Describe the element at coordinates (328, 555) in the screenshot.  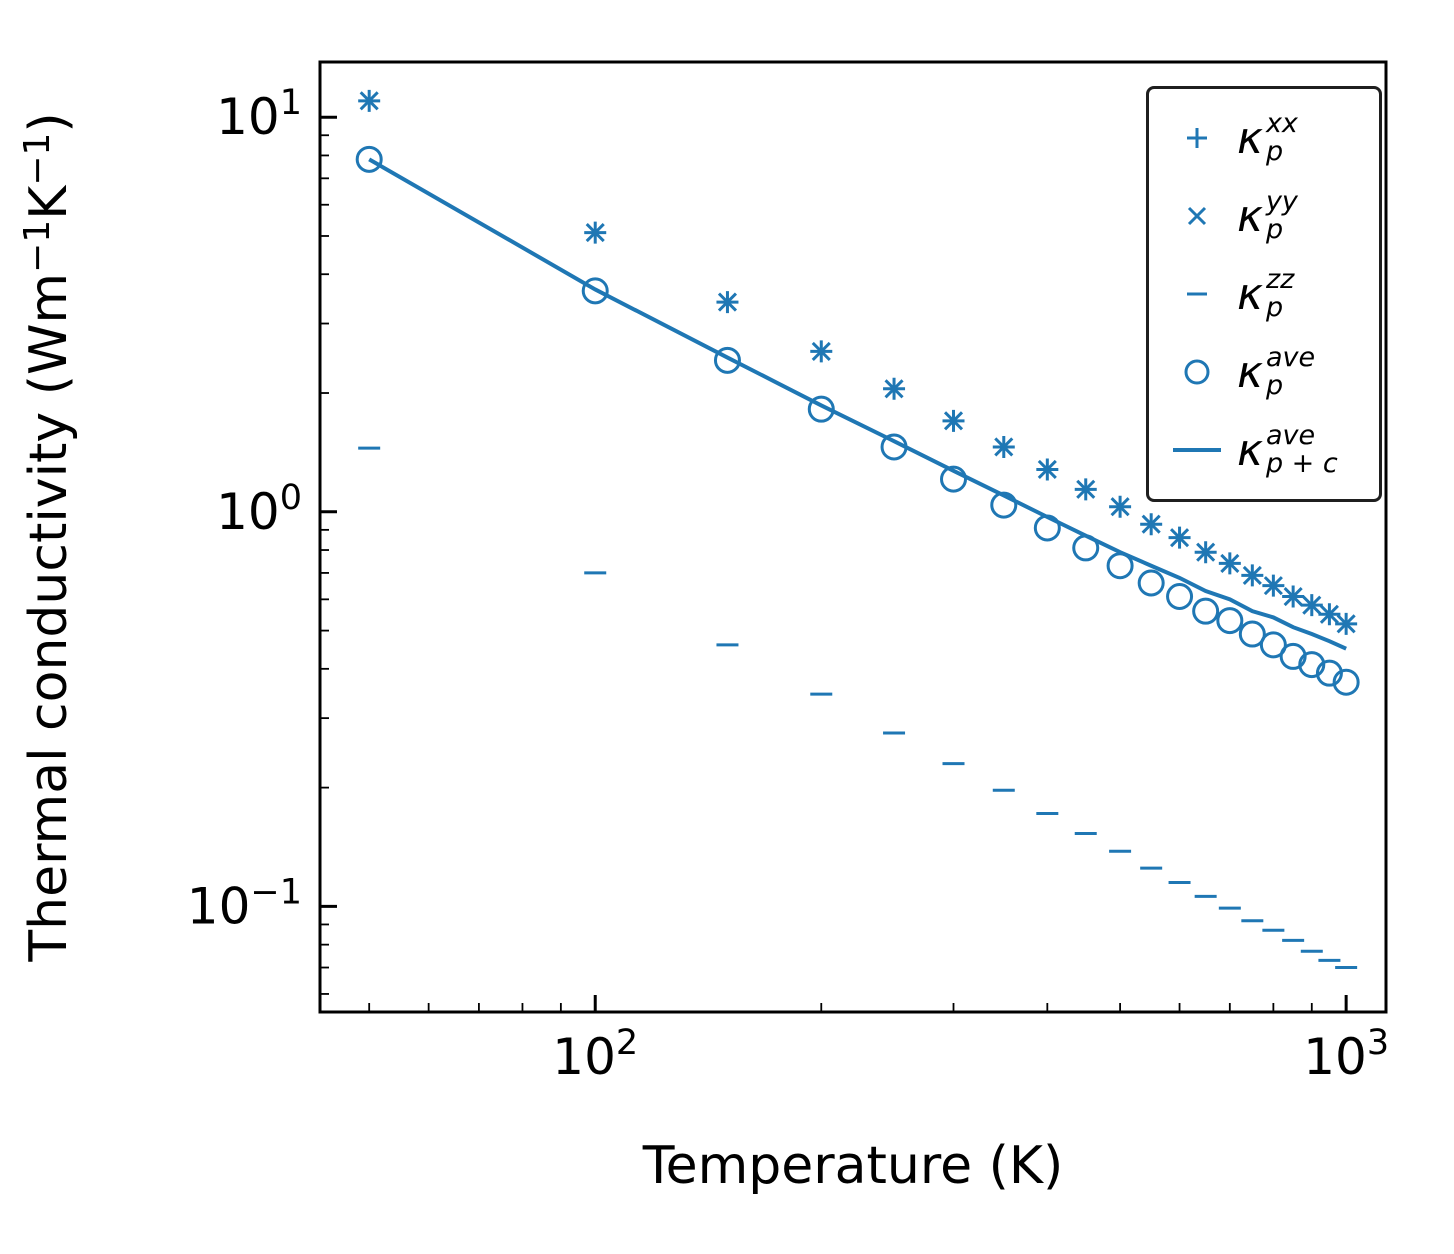
I see `y-axis-ticks` at that location.